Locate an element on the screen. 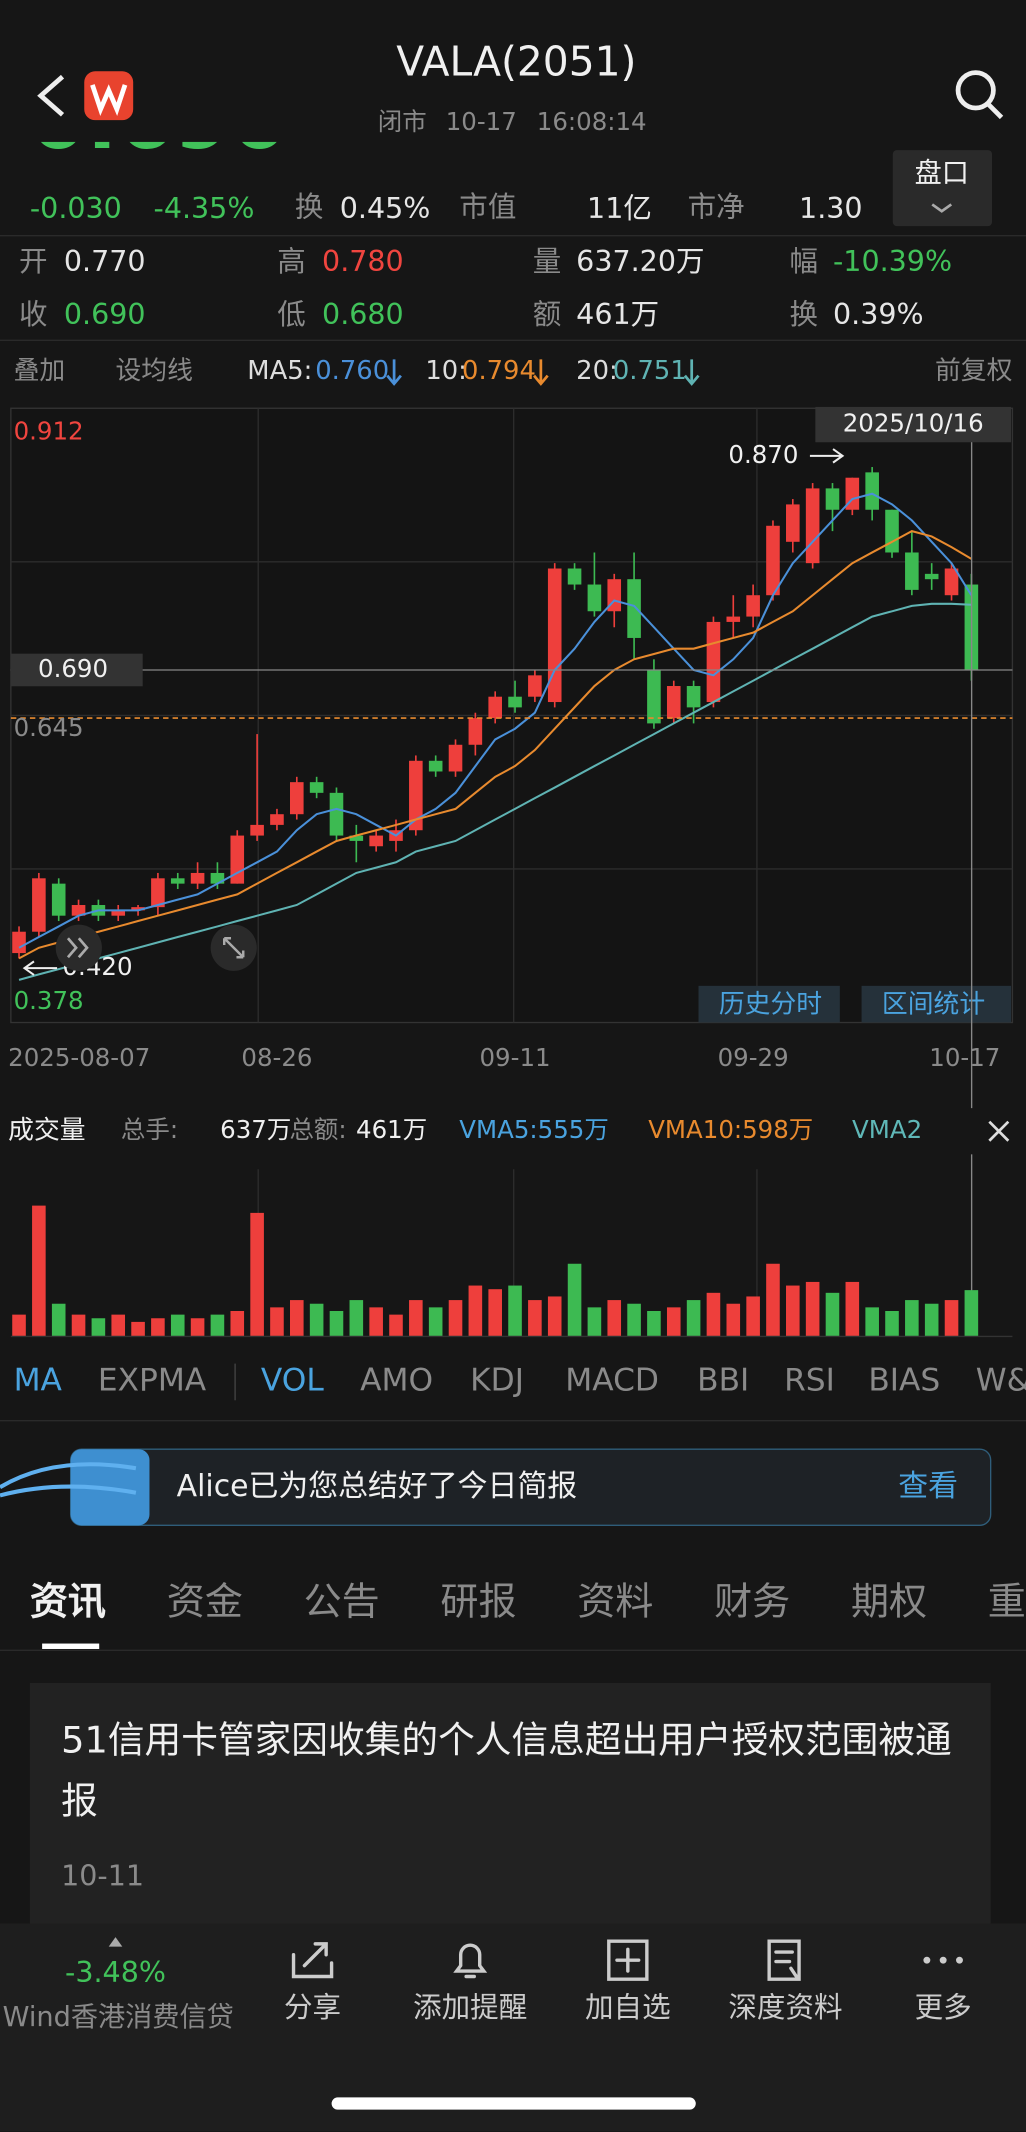  overlay-button: 叠加 is located at coordinates (40, 371).